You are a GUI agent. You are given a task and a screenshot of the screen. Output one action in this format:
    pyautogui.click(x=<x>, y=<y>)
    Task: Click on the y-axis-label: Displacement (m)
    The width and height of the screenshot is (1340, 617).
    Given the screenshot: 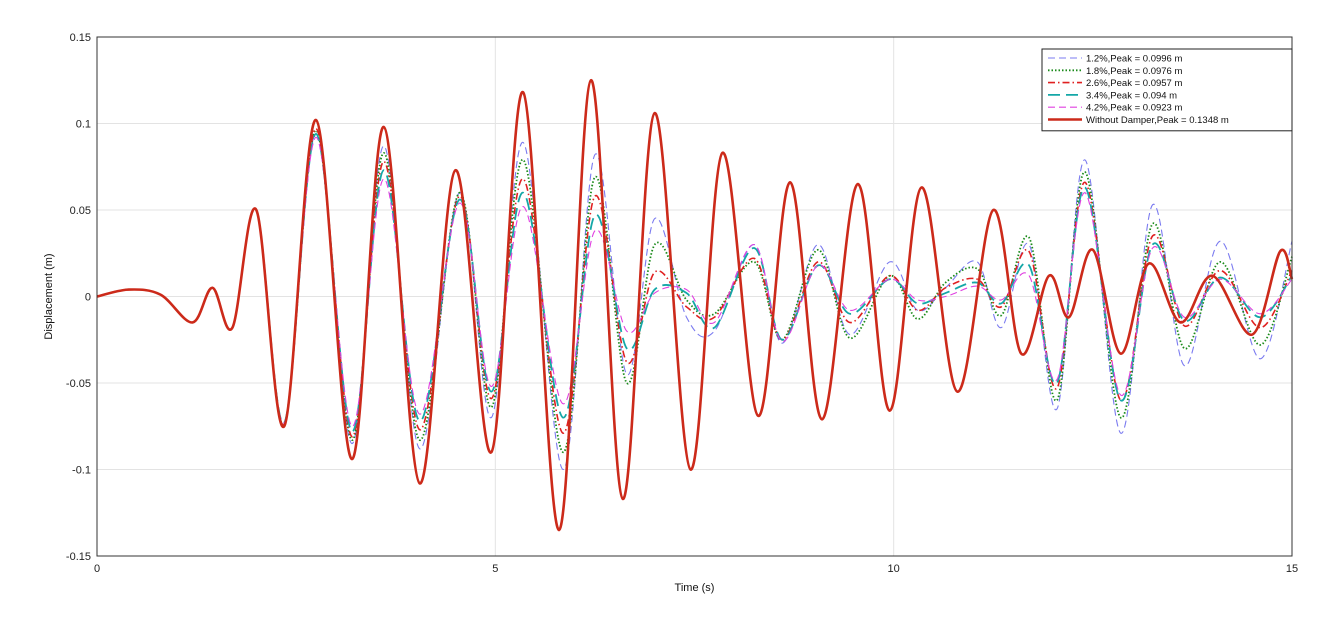 What is the action you would take?
    pyautogui.click(x=49, y=296)
    